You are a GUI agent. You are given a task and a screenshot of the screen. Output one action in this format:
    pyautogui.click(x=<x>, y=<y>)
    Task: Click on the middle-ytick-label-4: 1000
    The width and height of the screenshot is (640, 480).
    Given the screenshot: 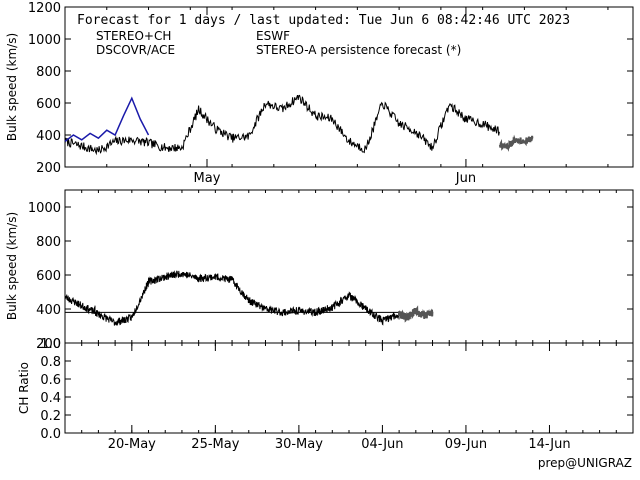 What is the action you would take?
    pyautogui.click(x=44, y=208)
    